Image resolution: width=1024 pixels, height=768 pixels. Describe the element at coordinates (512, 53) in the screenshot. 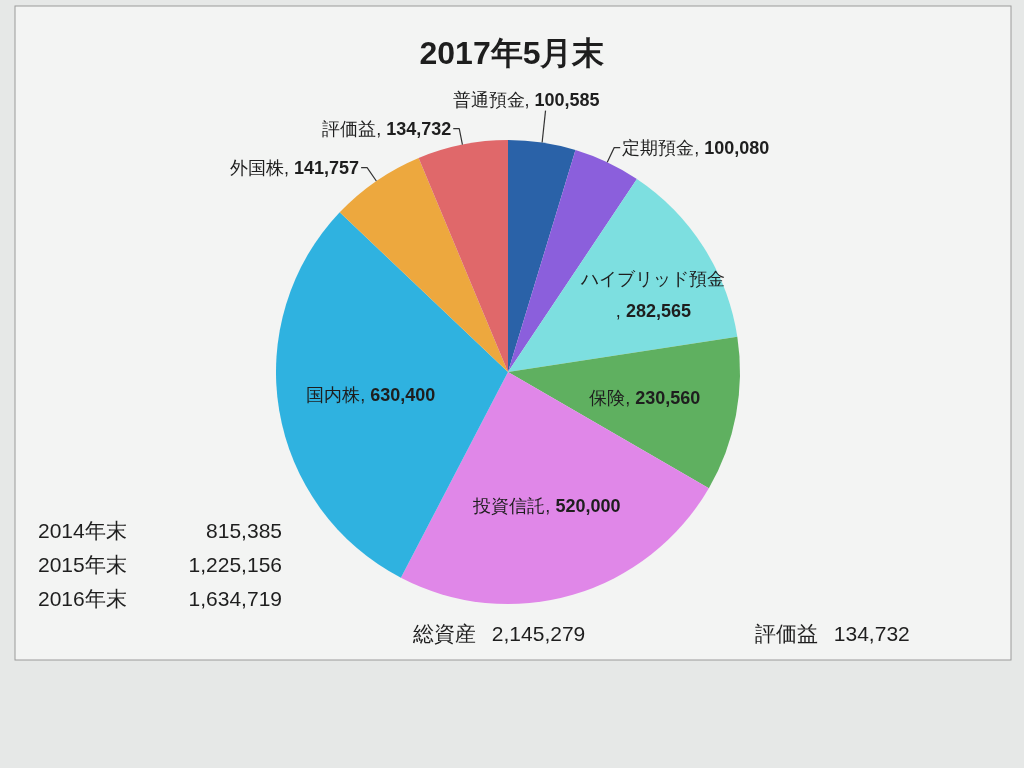

I see `title: 2017年5月末` at that location.